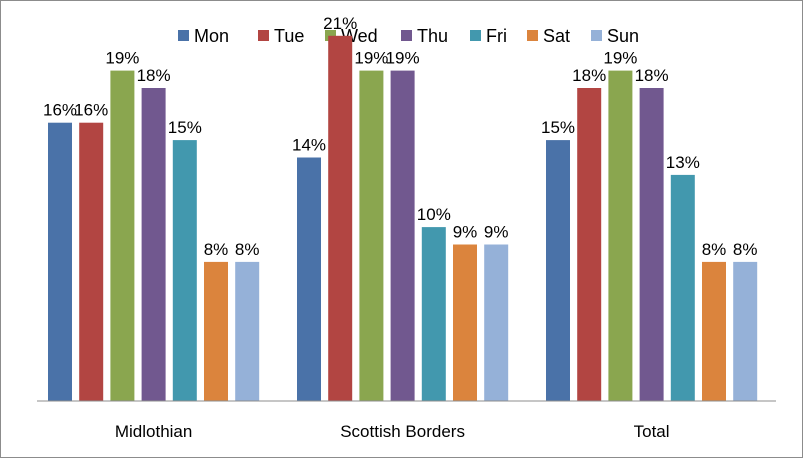 This screenshot has height=458, width=803. Describe the element at coordinates (184, 270) in the screenshot. I see `bar-fri-midlothian` at that location.